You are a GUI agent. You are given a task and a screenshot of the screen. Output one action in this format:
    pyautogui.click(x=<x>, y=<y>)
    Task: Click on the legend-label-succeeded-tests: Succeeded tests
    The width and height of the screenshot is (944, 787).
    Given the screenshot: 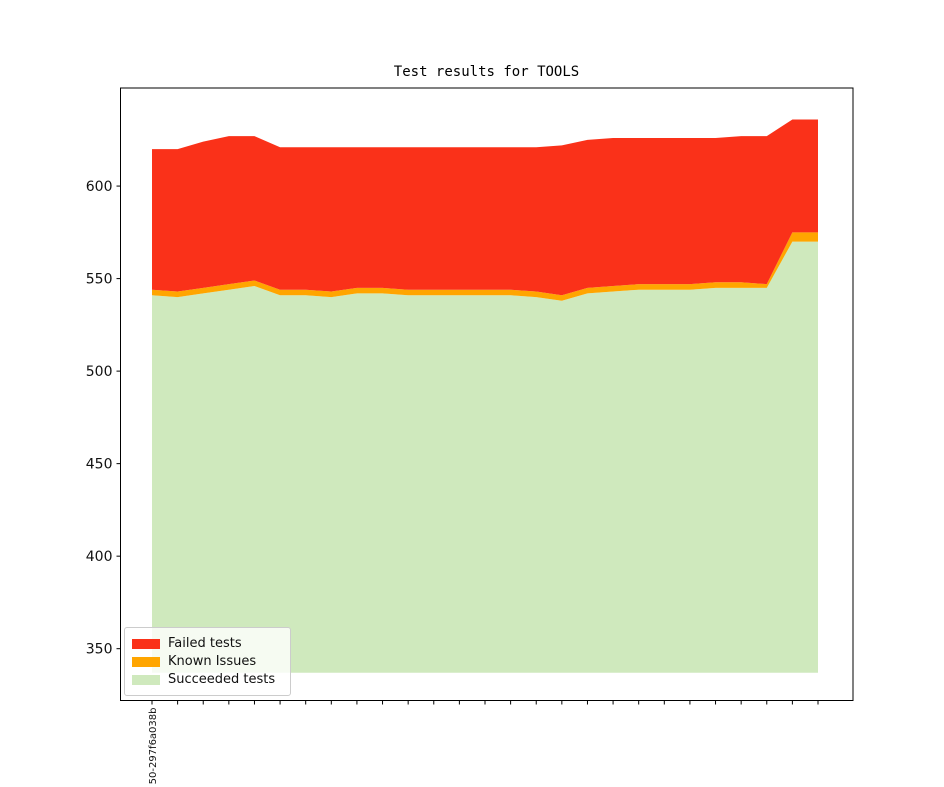 What is the action you would take?
    pyautogui.click(x=222, y=679)
    